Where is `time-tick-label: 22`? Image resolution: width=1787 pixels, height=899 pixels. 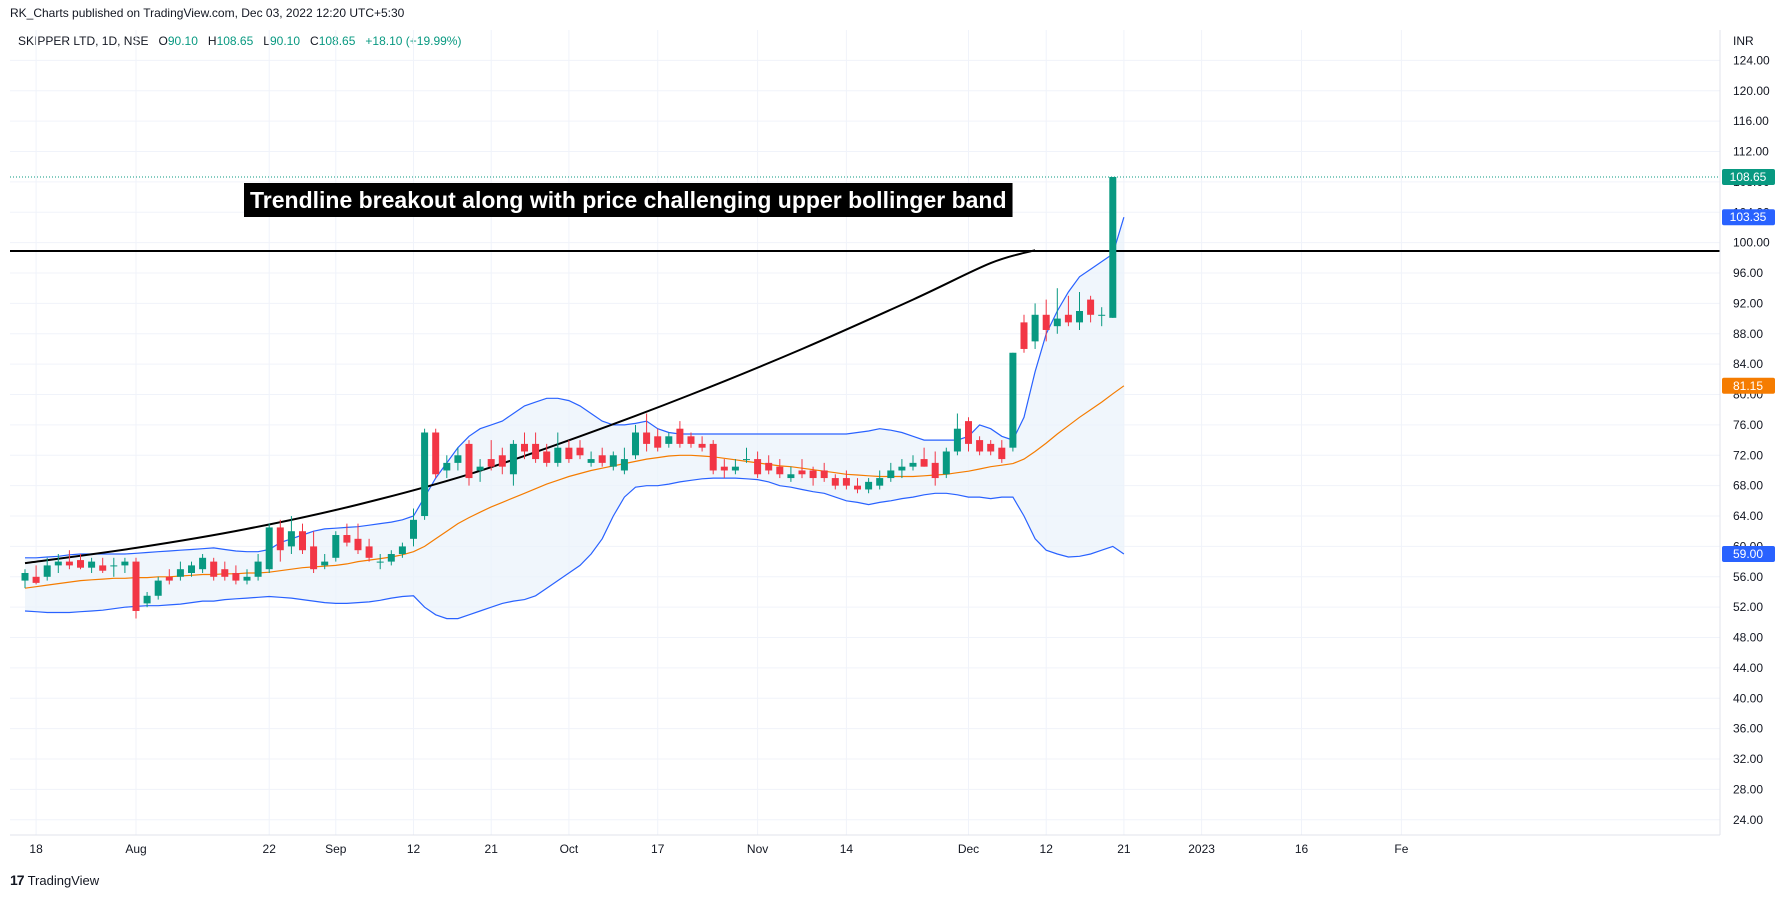 time-tick-label: 22 is located at coordinates (270, 849).